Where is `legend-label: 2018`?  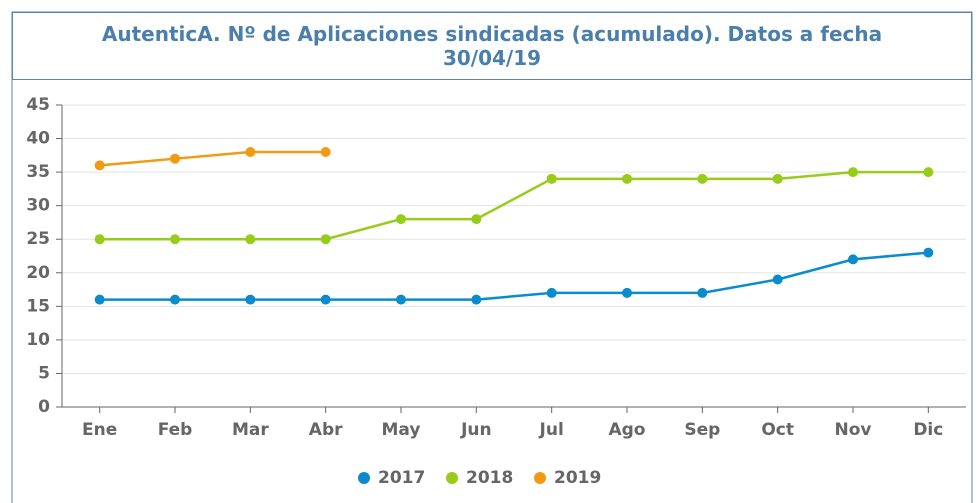
legend-label: 2018 is located at coordinates (489, 478).